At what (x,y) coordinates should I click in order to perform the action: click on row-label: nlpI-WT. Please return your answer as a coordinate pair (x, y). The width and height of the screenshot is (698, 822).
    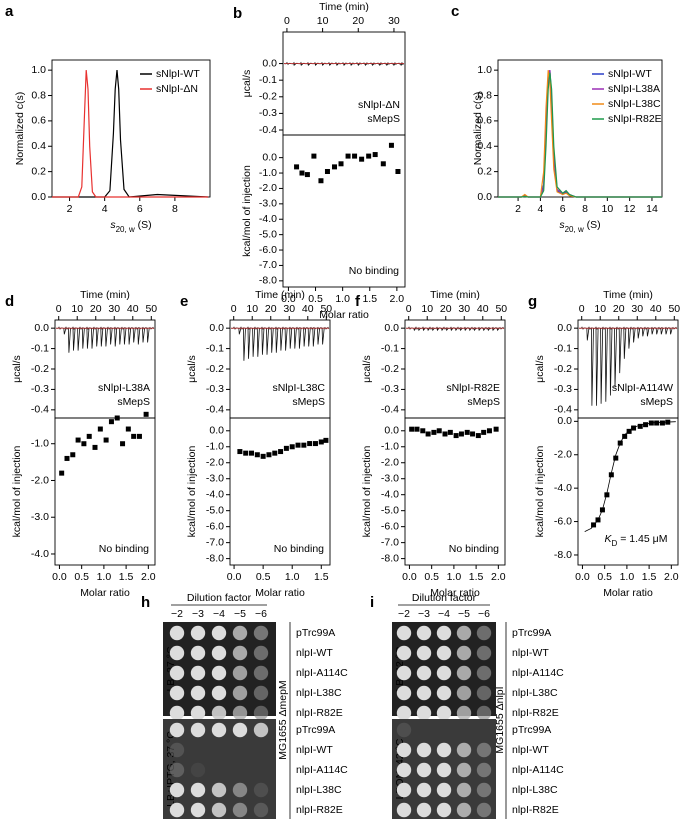
    Looking at the image, I should click on (314, 750).